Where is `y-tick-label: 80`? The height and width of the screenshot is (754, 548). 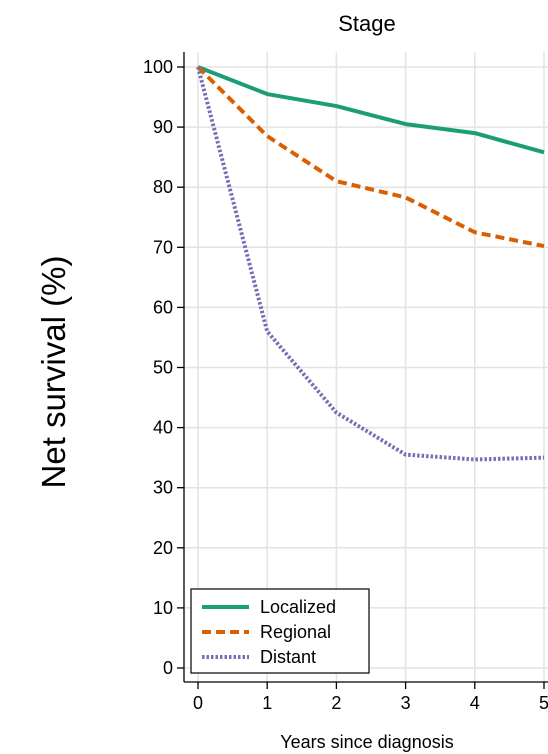
y-tick-label: 80 is located at coordinates (163, 187).